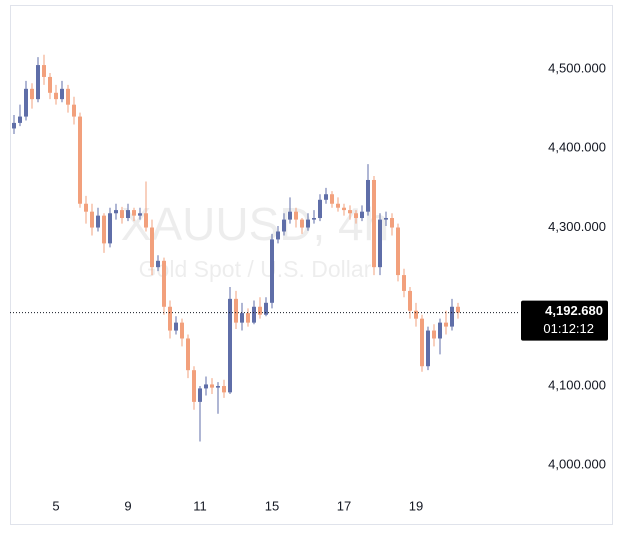 The height and width of the screenshot is (542, 623). I want to click on y-tick-label: 4,300.000, so click(577, 226).